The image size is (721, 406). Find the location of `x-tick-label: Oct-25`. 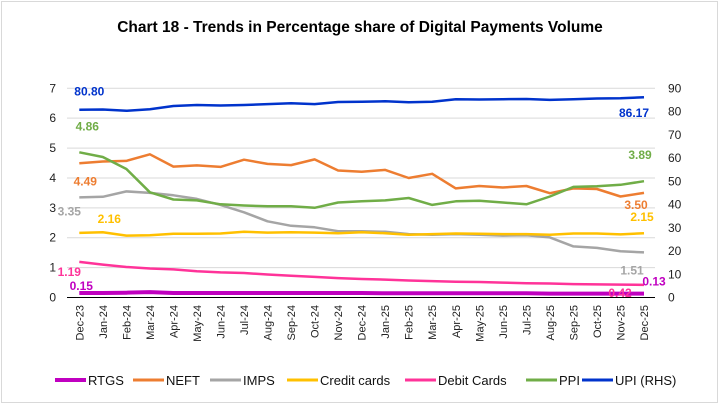

x-tick-label: Oct-25 is located at coordinates (598, 321).